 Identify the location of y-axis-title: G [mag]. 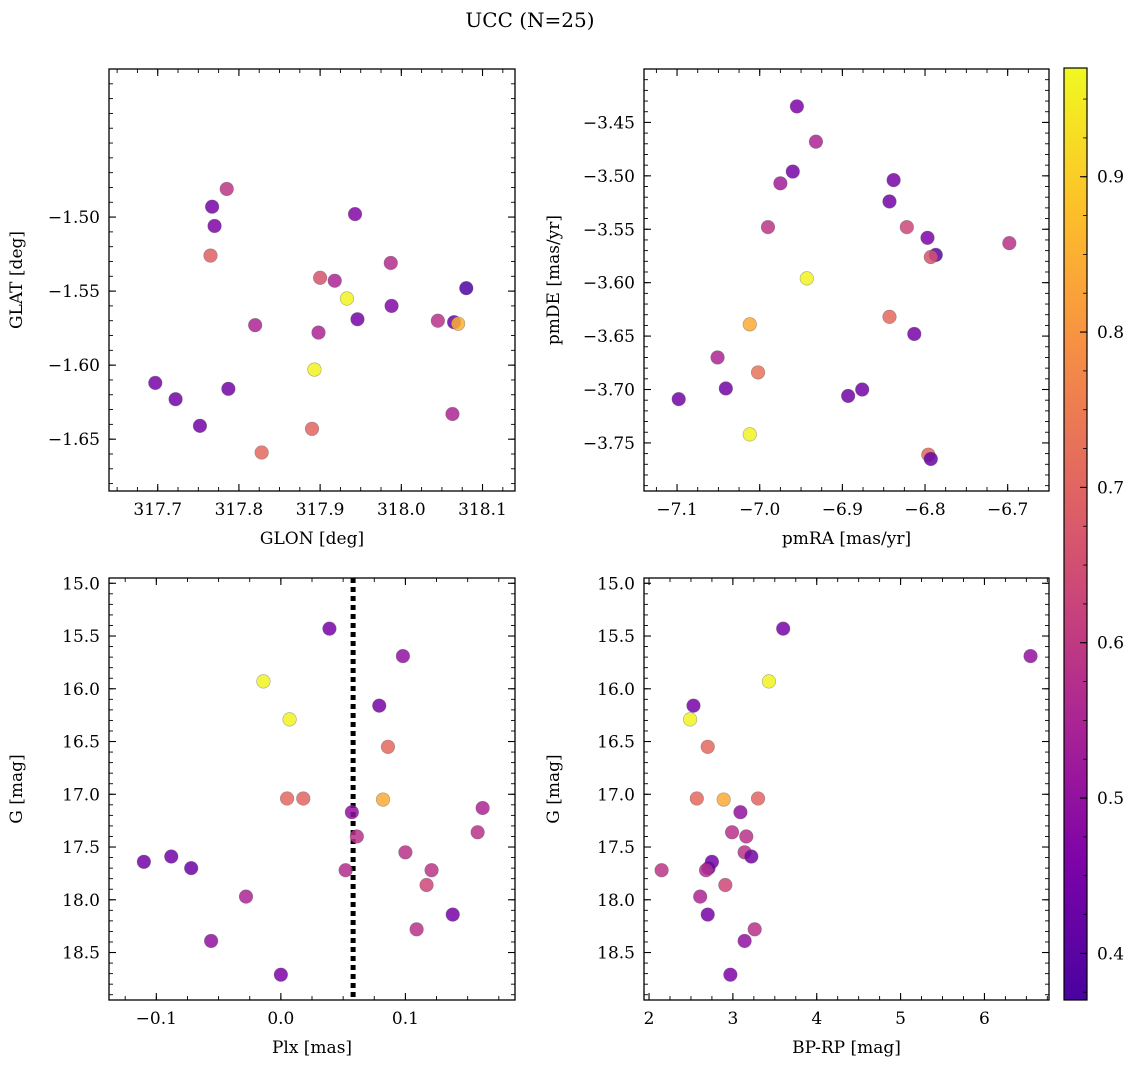
(17, 788).